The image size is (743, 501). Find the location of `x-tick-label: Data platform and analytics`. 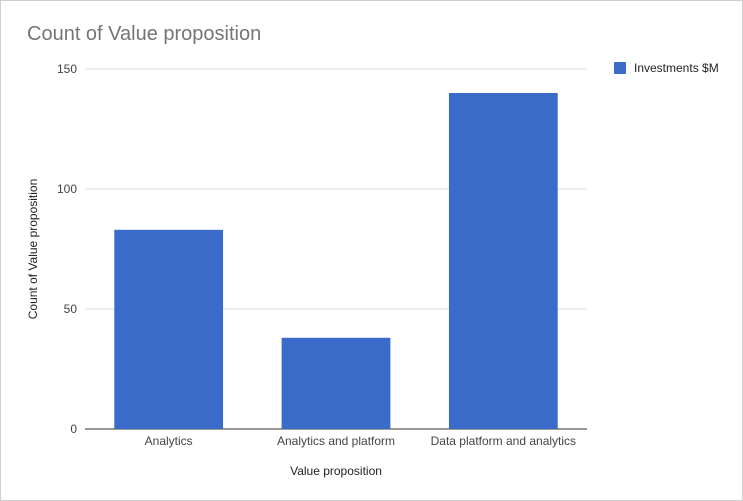

x-tick-label: Data platform and analytics is located at coordinates (503, 441).